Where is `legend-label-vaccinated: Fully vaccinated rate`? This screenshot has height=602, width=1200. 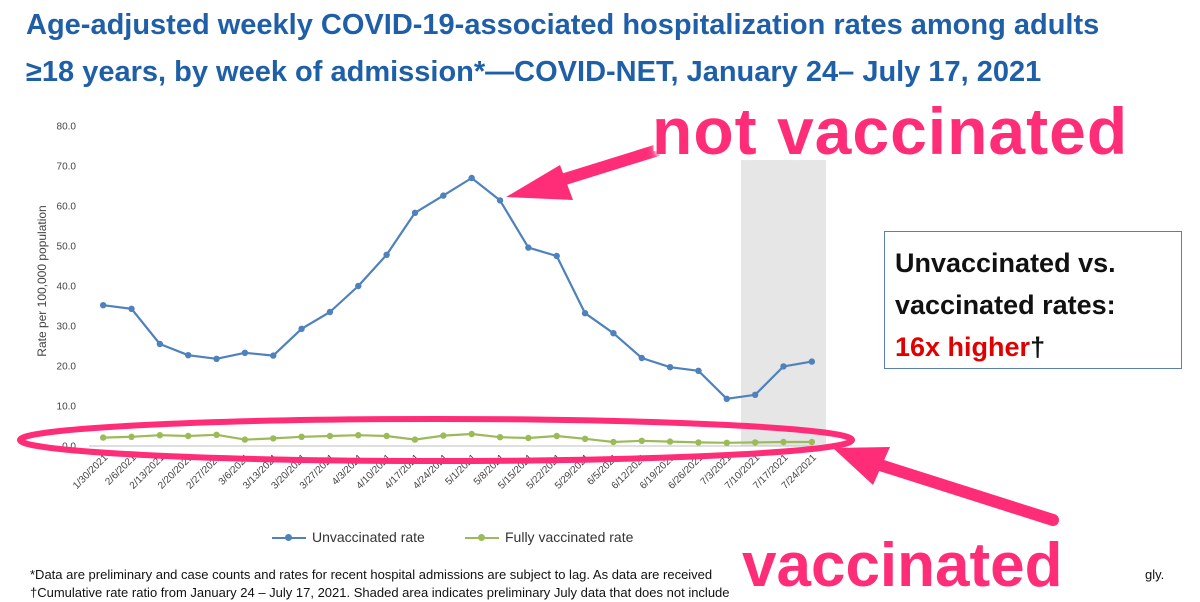 legend-label-vaccinated: Fully vaccinated rate is located at coordinates (569, 537).